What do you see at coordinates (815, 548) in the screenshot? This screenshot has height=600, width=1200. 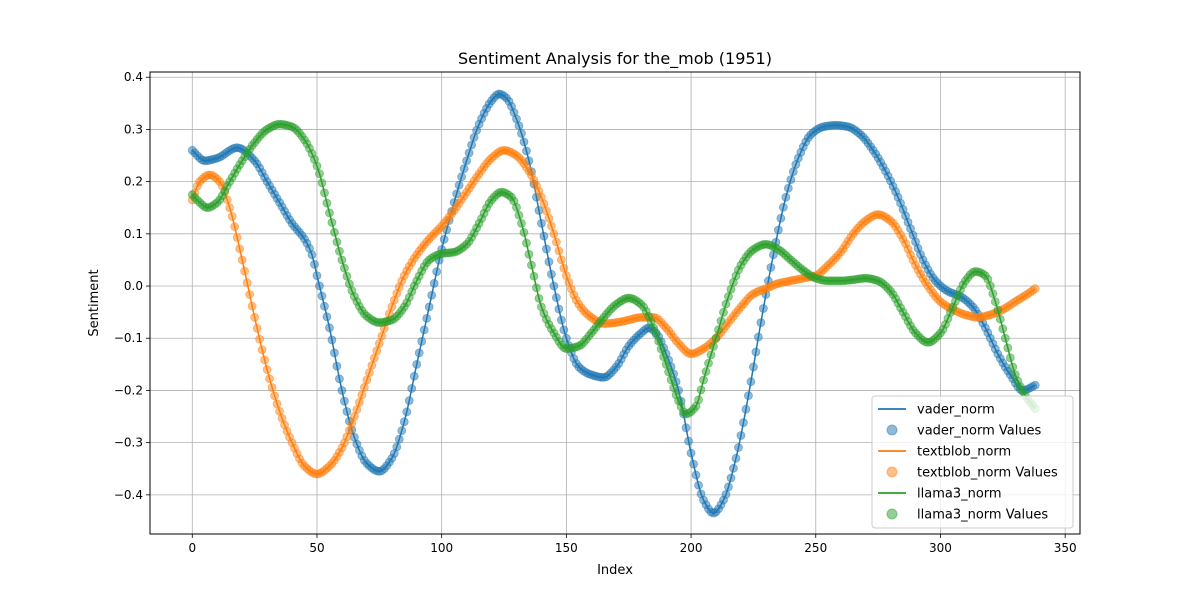 I see `x-tick-label: 250` at bounding box center [815, 548].